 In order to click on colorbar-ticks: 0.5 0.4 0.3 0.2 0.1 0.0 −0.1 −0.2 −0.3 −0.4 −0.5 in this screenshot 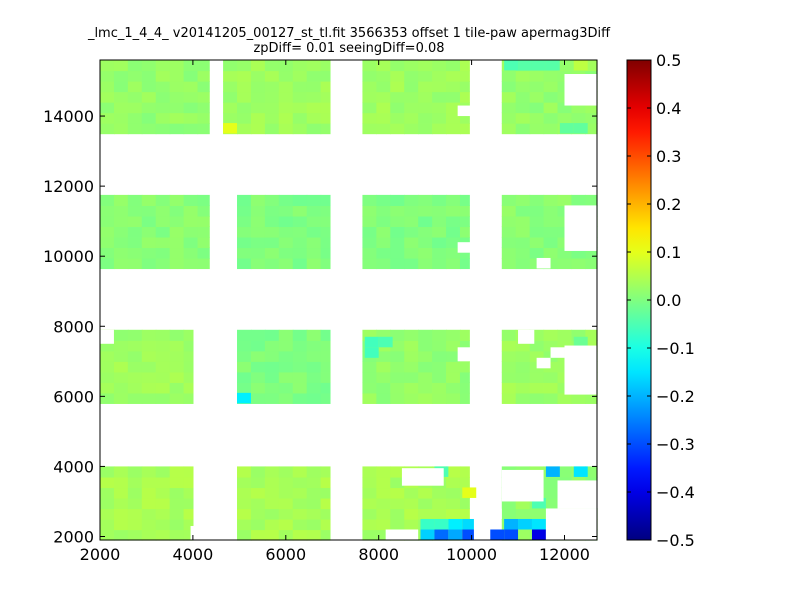, I will do `click(661, 300)`.